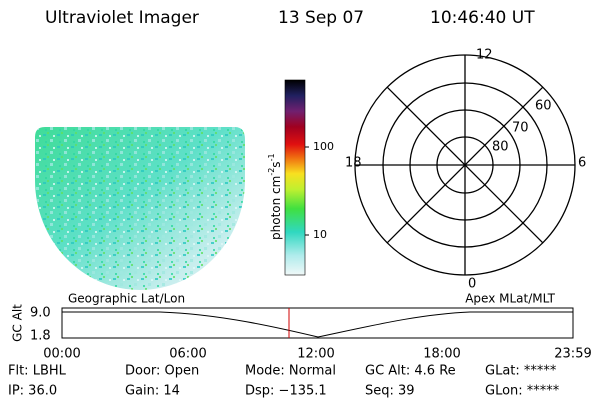 The height and width of the screenshot is (400, 600). What do you see at coordinates (276, 164) in the screenshot?
I see `label-part: s` at bounding box center [276, 164].